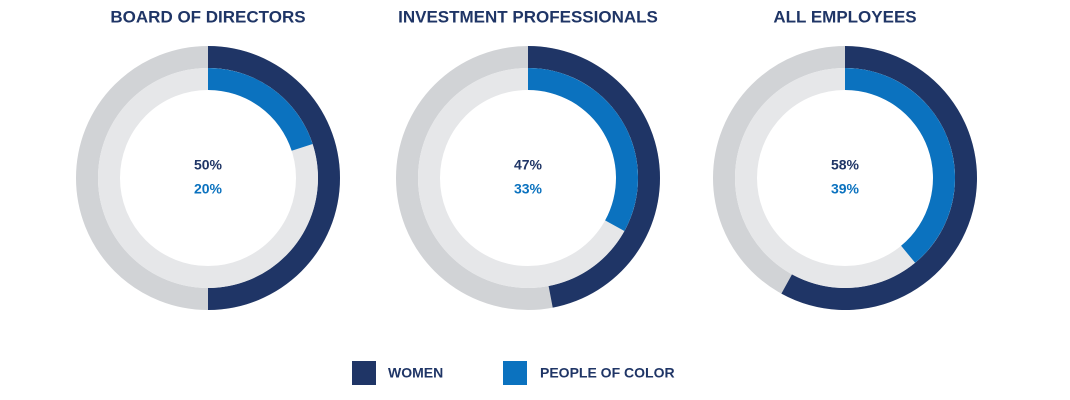 This screenshot has width=1070, height=400. What do you see at coordinates (845, 189) in the screenshot?
I see `value-label: 39%` at bounding box center [845, 189].